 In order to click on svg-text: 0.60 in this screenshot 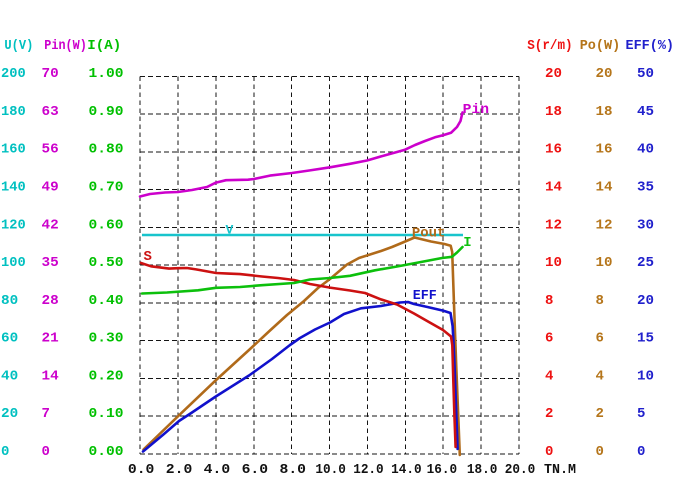, I will do `click(106, 225)`.